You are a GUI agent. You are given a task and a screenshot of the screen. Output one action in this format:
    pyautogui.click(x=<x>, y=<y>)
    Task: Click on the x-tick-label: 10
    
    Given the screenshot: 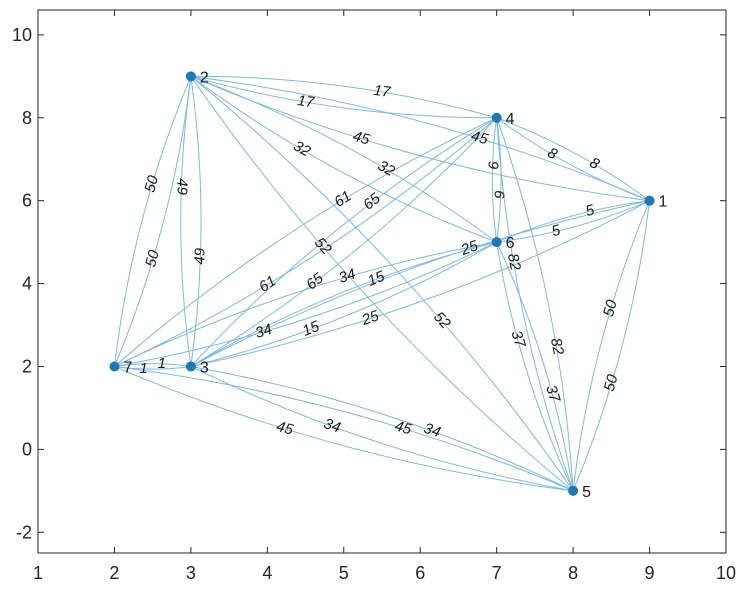 What is the action you would take?
    pyautogui.click(x=726, y=573)
    